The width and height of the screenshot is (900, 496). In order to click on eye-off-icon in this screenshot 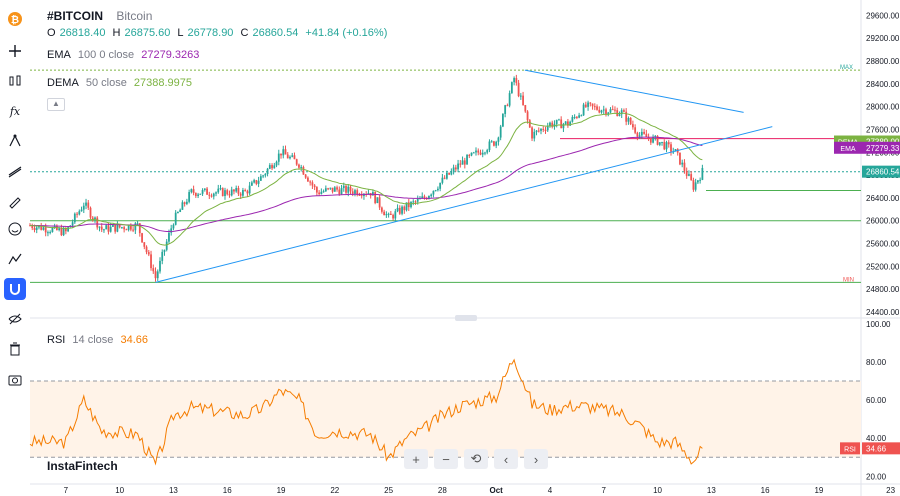, I will do `click(15, 319)`.